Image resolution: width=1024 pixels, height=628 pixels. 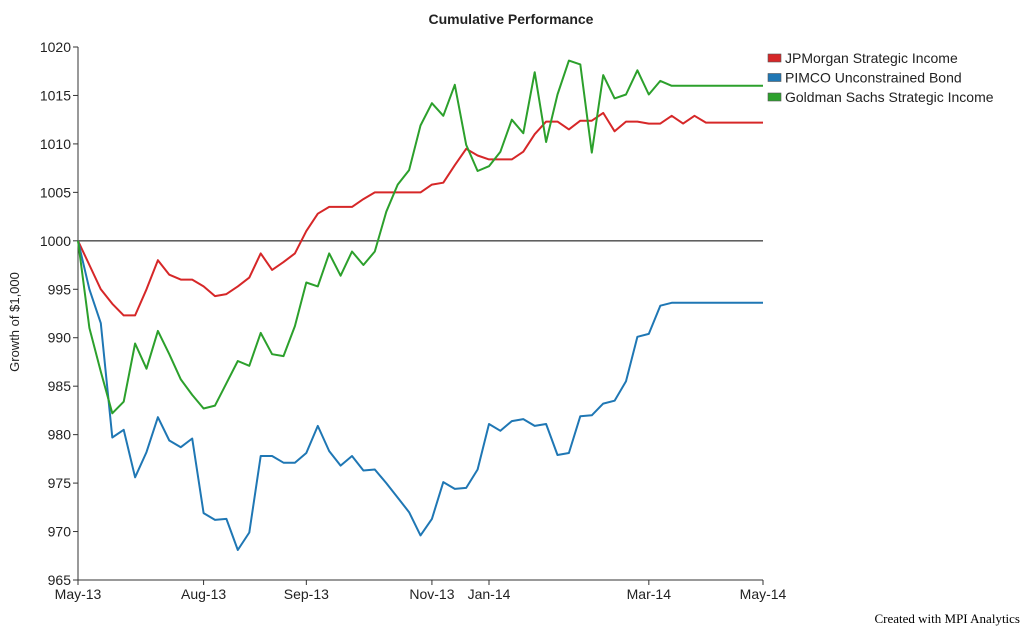 I want to click on y-tick-label: 965, so click(x=60, y=580).